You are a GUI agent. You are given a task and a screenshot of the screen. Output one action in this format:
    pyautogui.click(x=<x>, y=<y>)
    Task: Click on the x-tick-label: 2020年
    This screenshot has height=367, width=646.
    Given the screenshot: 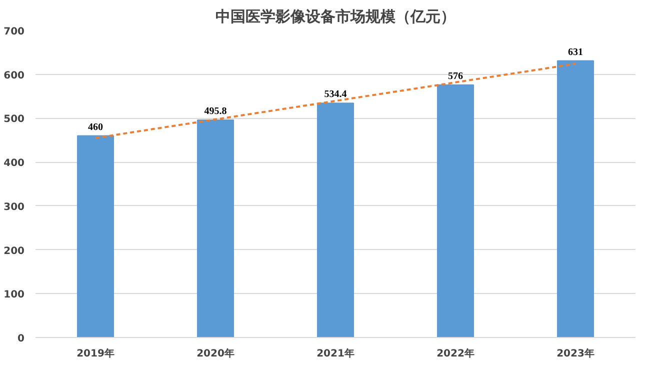 What is the action you would take?
    pyautogui.click(x=215, y=354)
    